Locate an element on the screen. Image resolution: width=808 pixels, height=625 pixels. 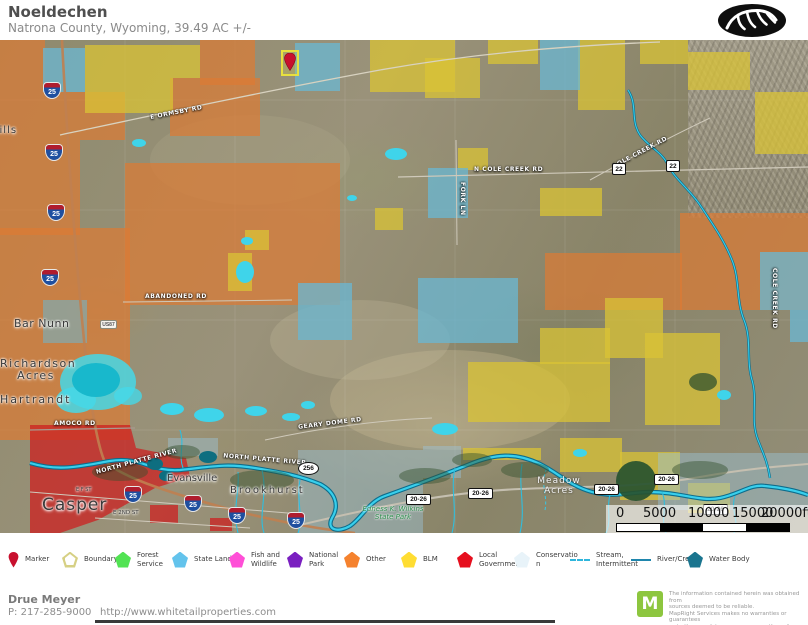
local-government-swatch is located at coordinates (465, 559).